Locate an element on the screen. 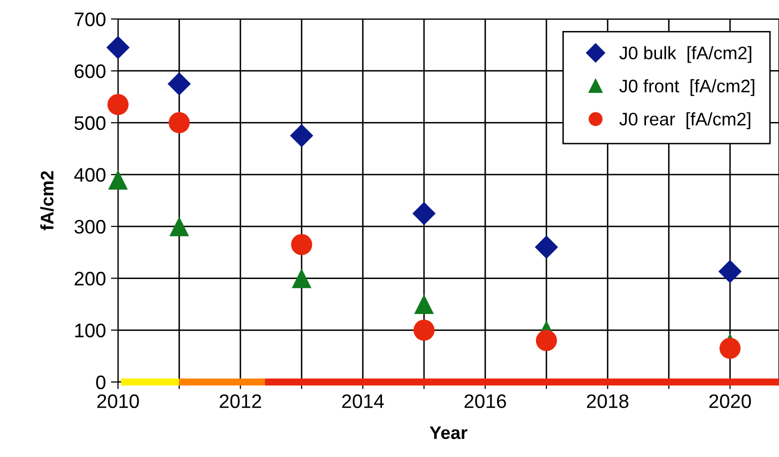 Image resolution: width=779 pixels, height=457 pixels. x-tick-label: 2012 is located at coordinates (241, 401).